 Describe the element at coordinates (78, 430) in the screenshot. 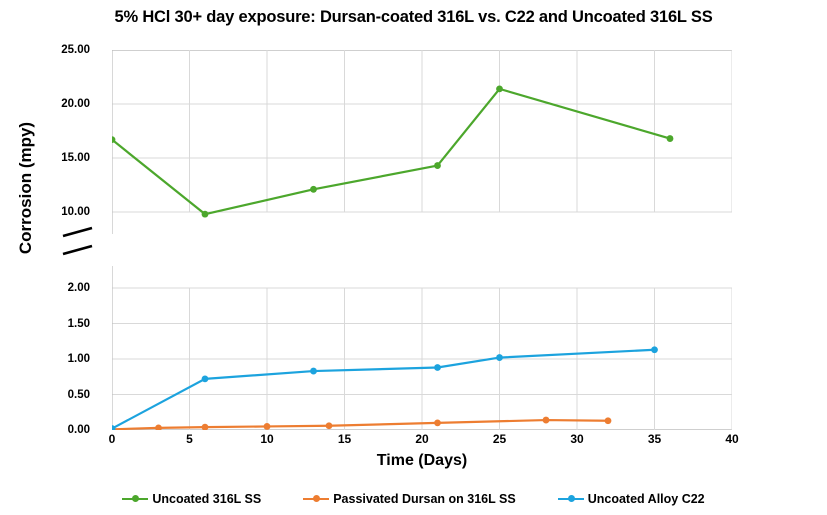

I see `y-tick-label: 0.00` at that location.